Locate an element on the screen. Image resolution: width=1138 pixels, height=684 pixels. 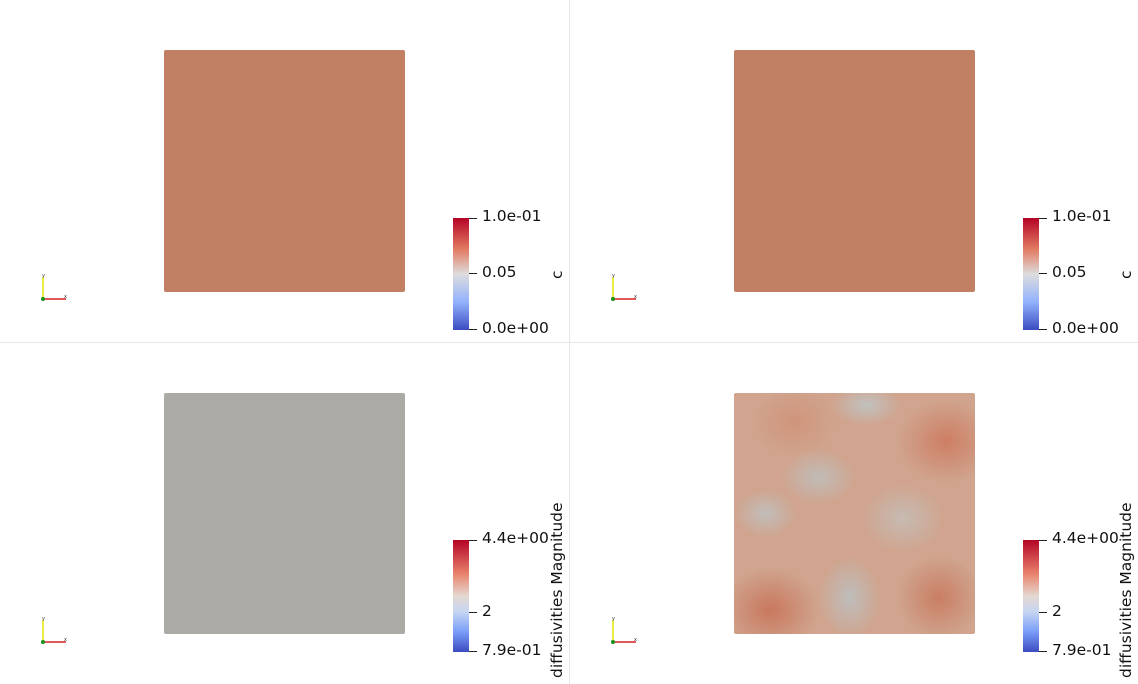
viewport-separator-horizontal is located at coordinates (569, 342).